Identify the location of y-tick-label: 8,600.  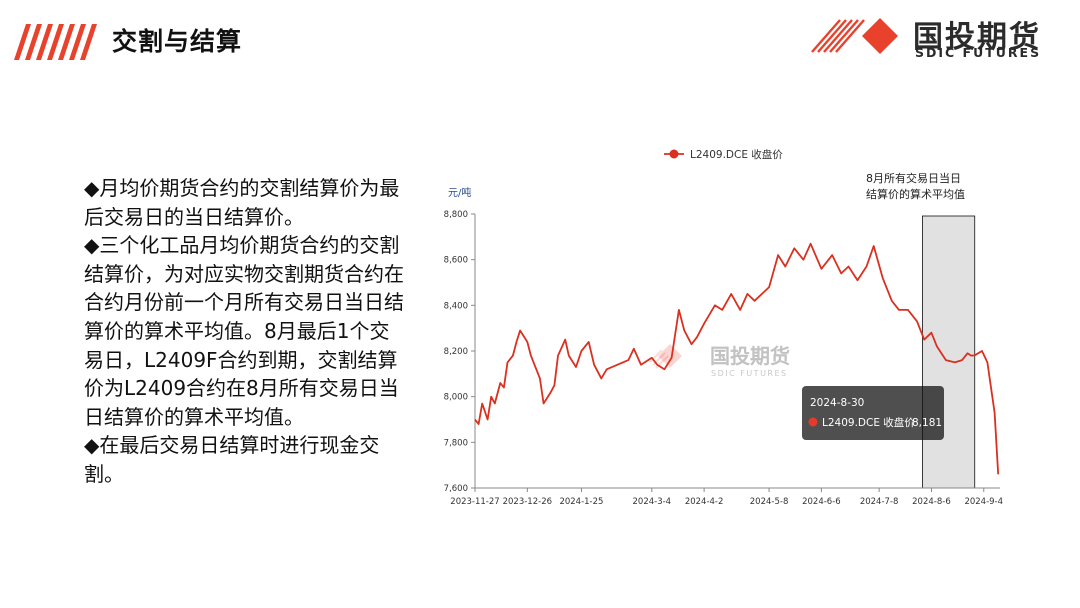
(456, 261).